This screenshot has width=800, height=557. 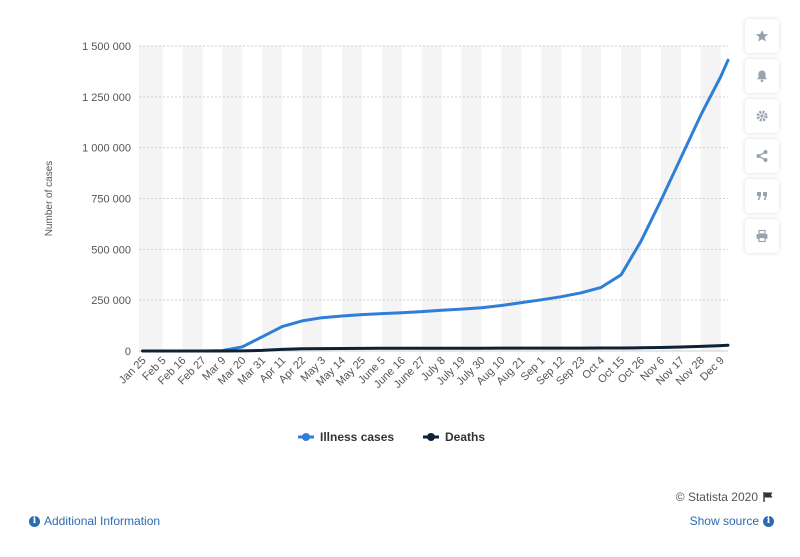 I want to click on y-axis-title: Number of cases, so click(x=49, y=199).